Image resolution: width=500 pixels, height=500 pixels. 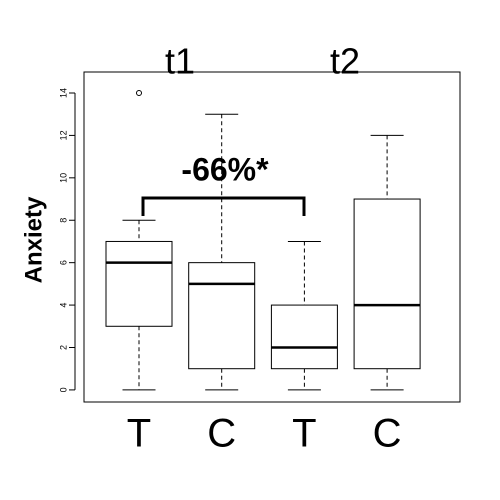 I want to click on y-tick-label: 8, so click(x=63, y=220).